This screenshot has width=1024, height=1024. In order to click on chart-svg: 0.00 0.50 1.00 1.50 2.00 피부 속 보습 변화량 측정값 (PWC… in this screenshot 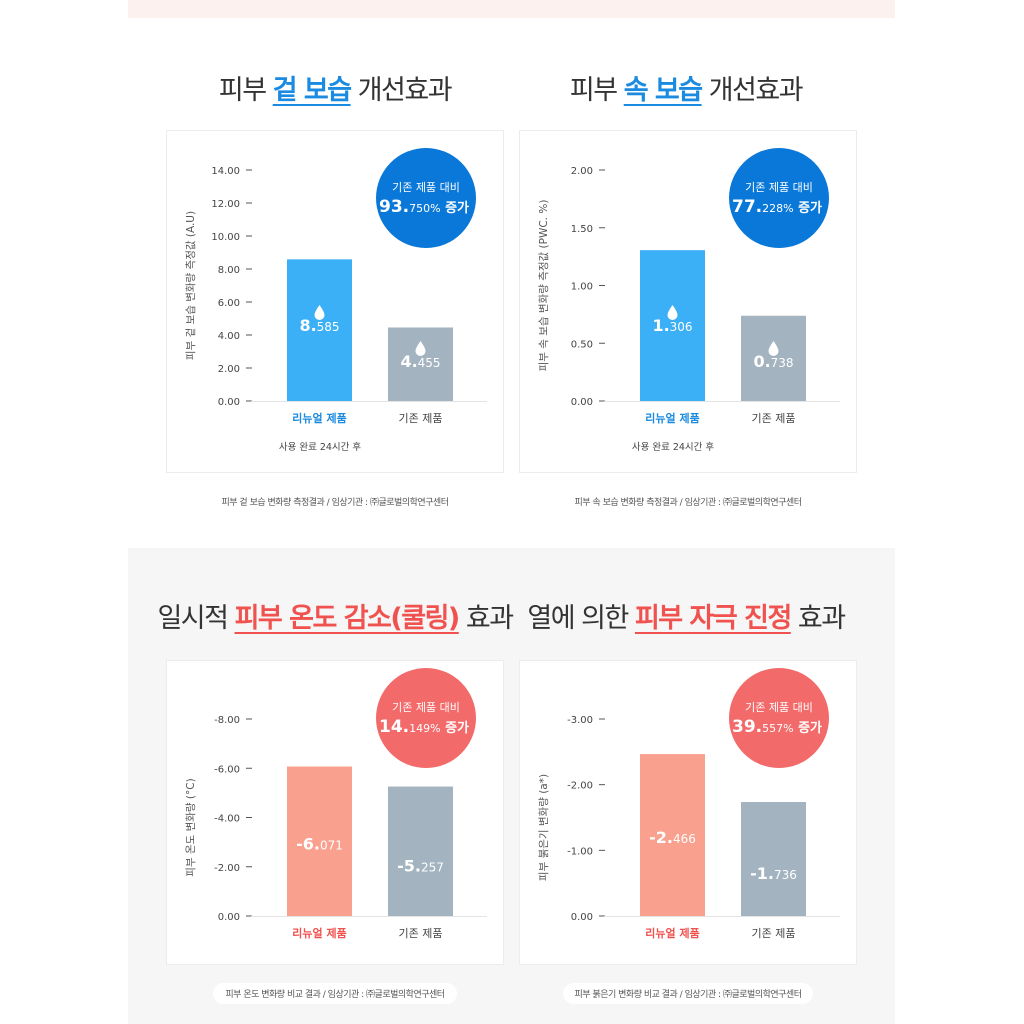, I will do `click(689, 300)`.